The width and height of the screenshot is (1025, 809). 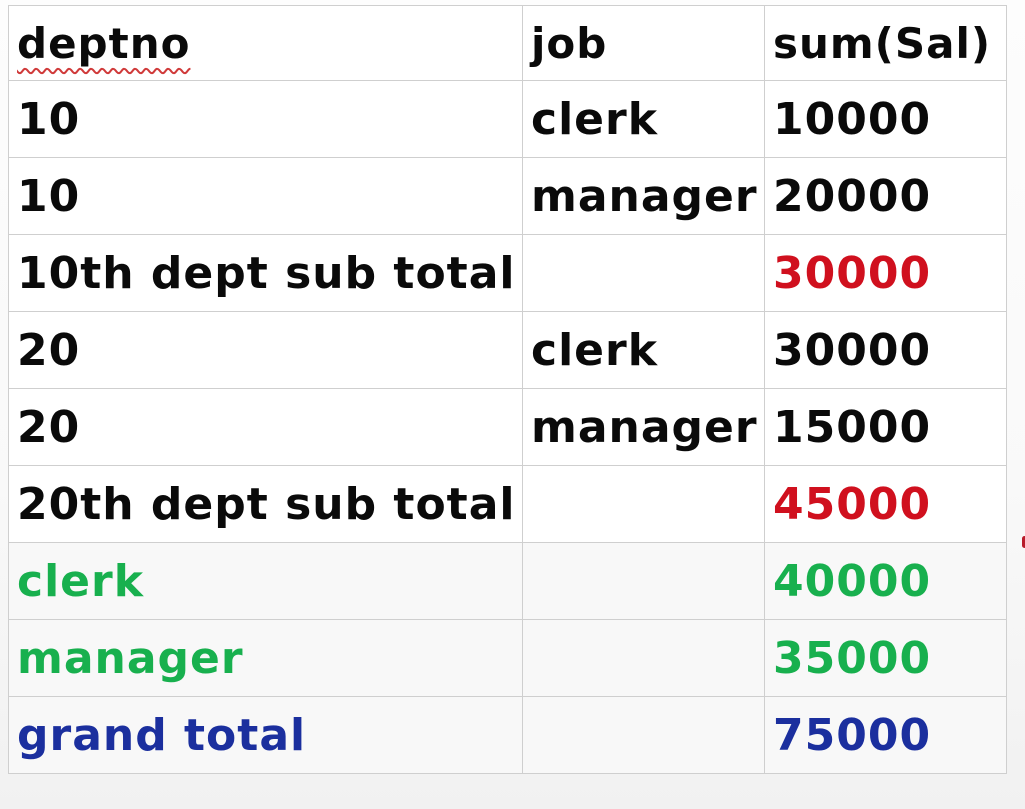 What do you see at coordinates (885, 196) in the screenshot?
I see `sum-cell: 20000` at bounding box center [885, 196].